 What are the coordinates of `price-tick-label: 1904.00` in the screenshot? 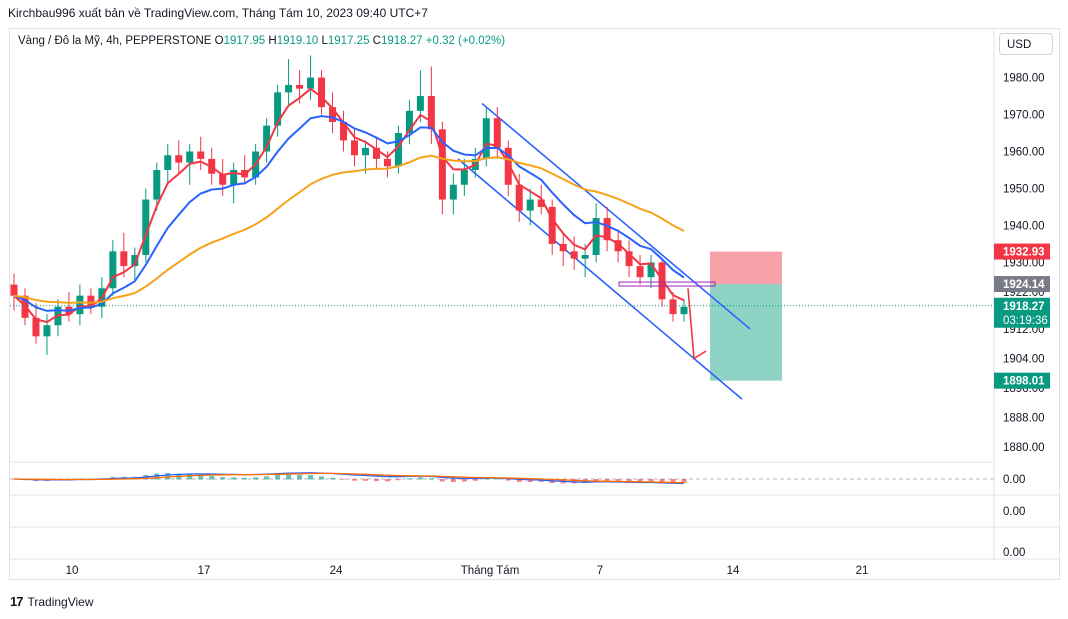 It's located at (1024, 360).